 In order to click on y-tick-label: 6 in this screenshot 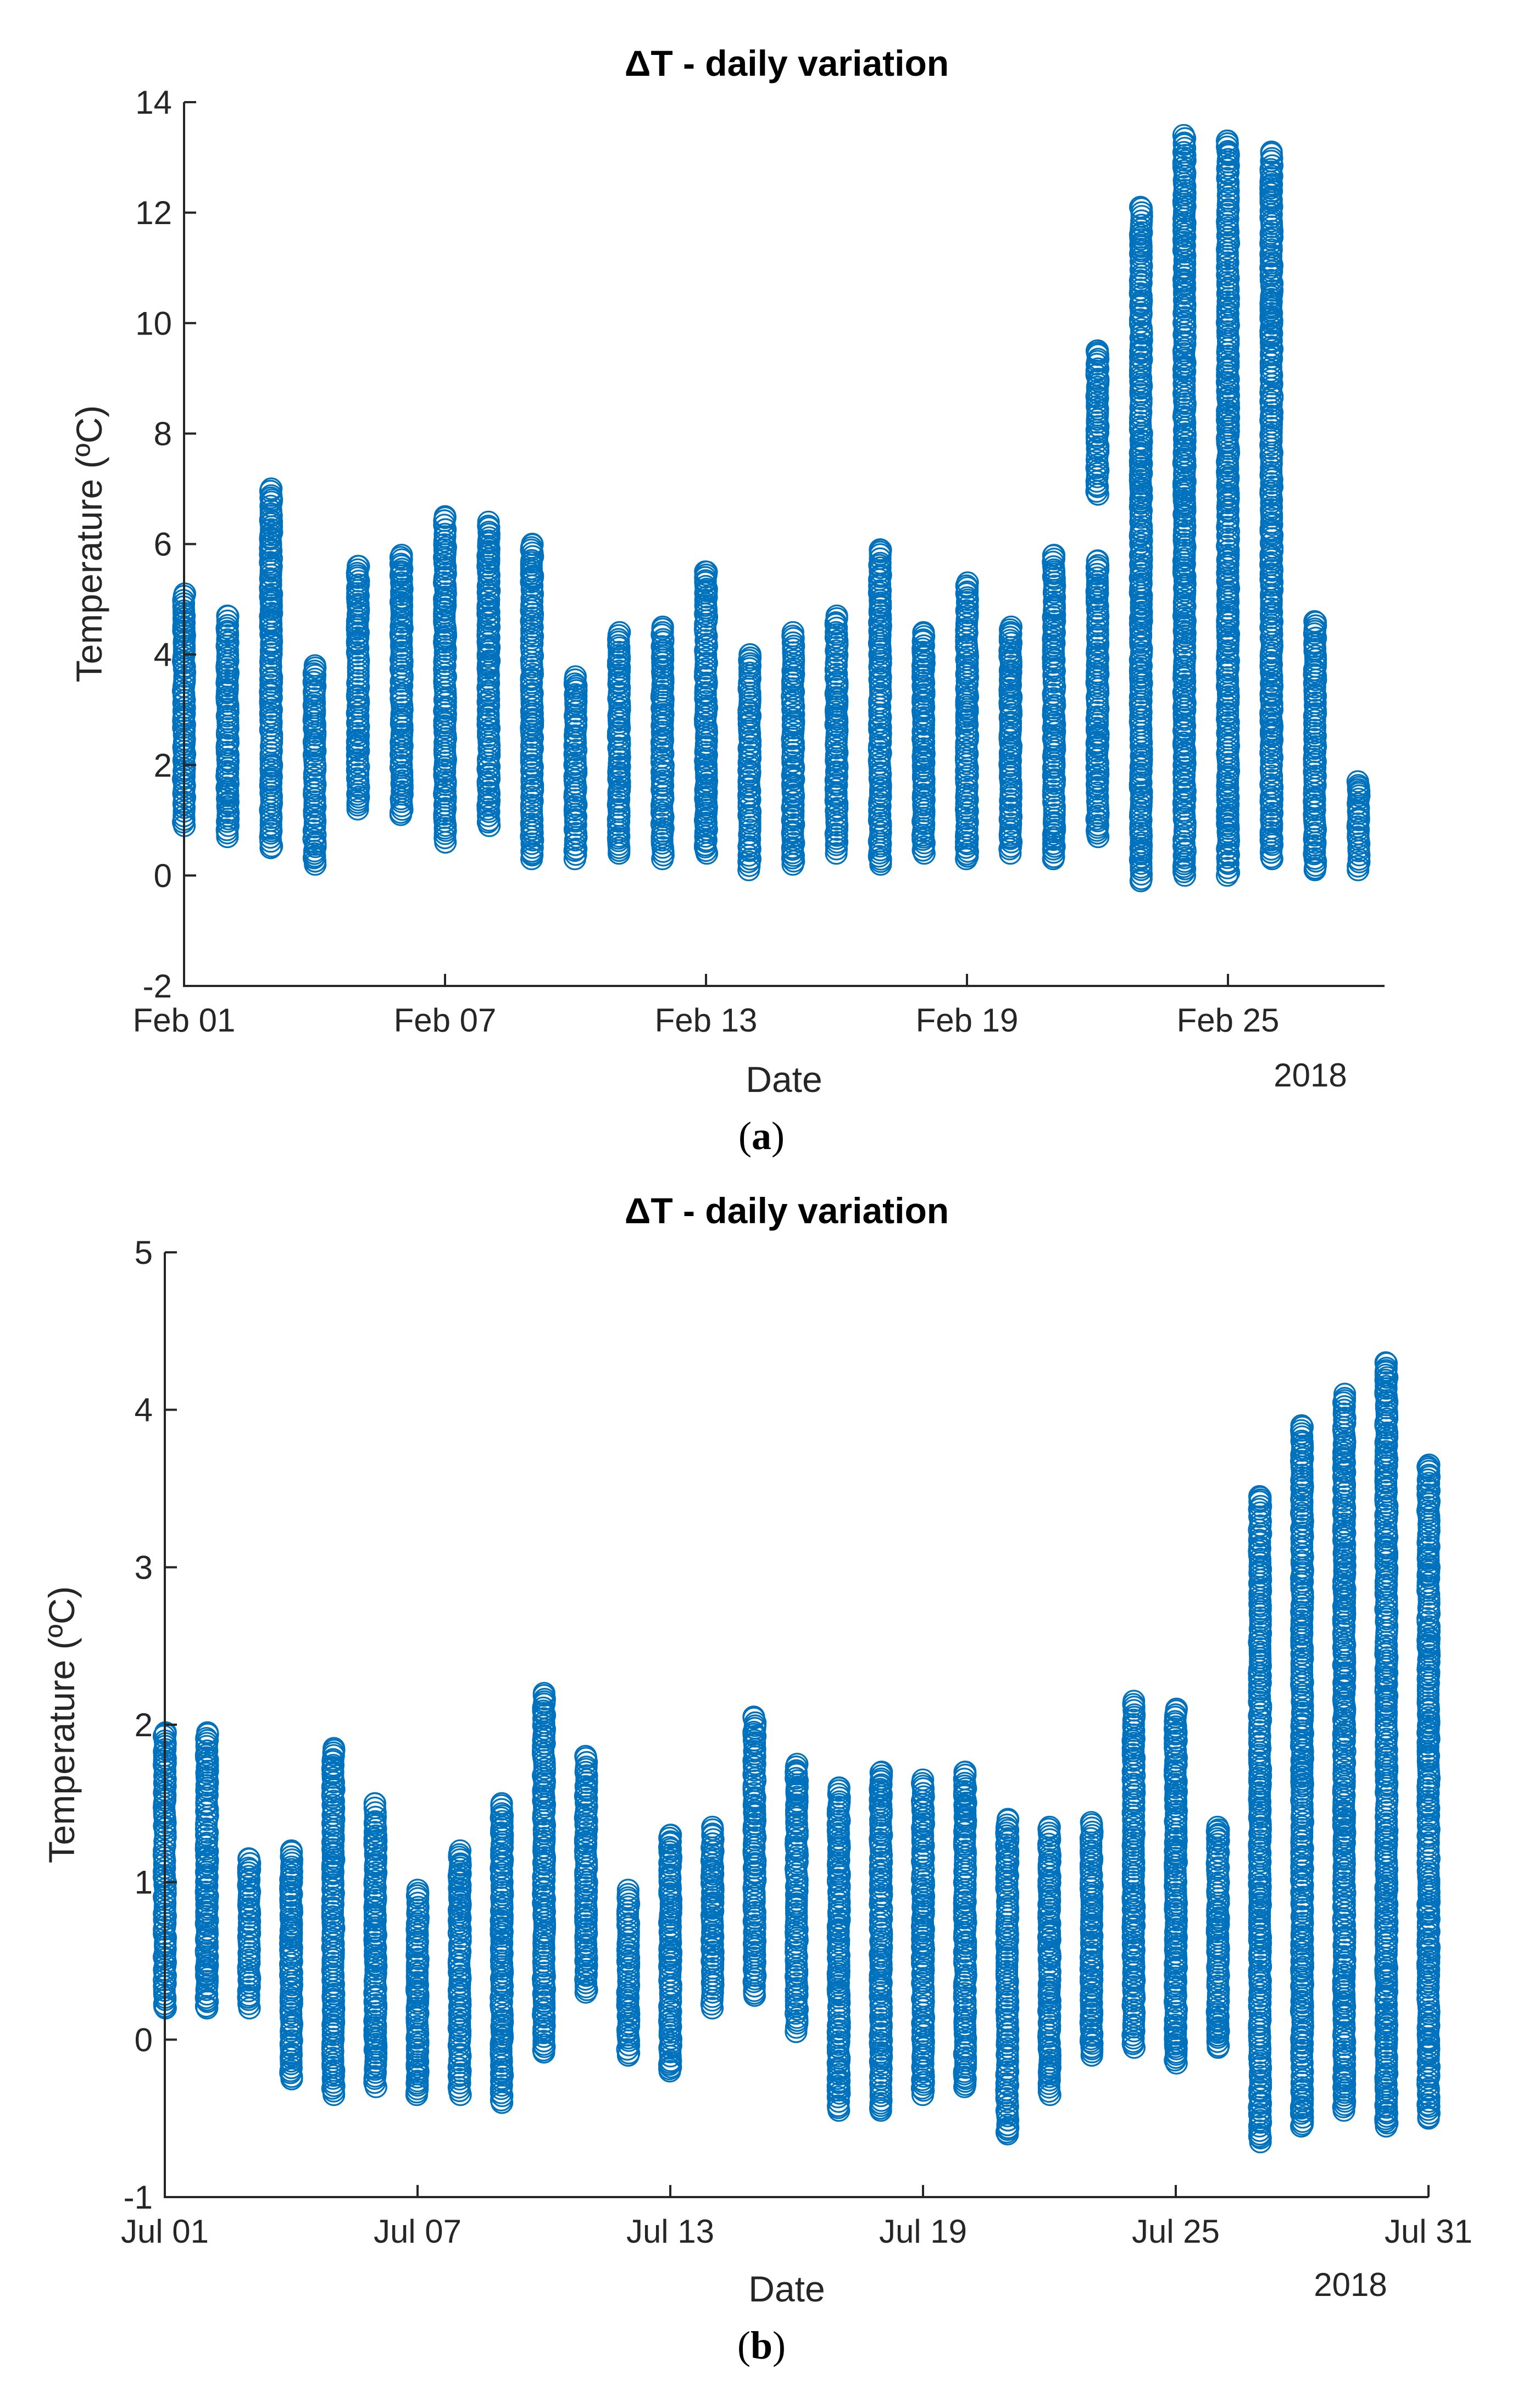, I will do `click(163, 544)`.